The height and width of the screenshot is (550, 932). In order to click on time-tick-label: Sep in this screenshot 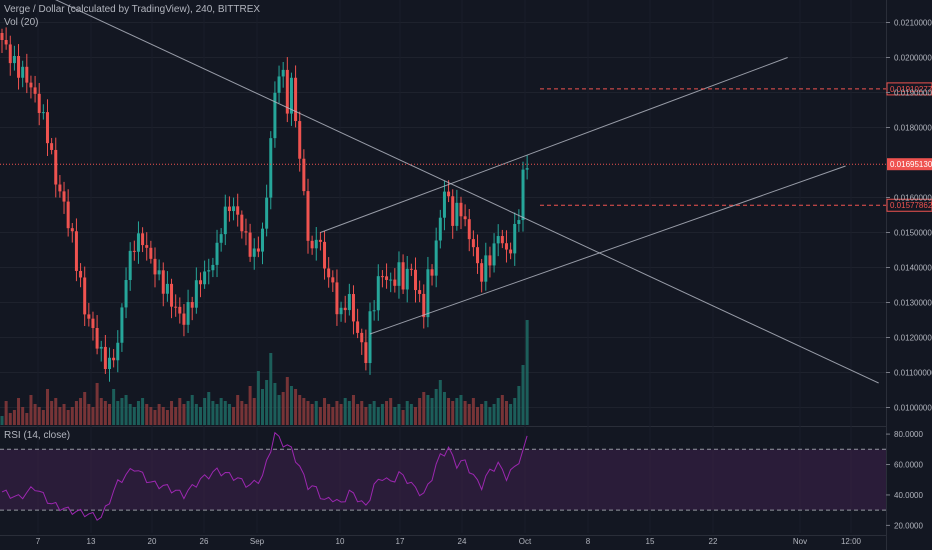, I will do `click(257, 541)`.